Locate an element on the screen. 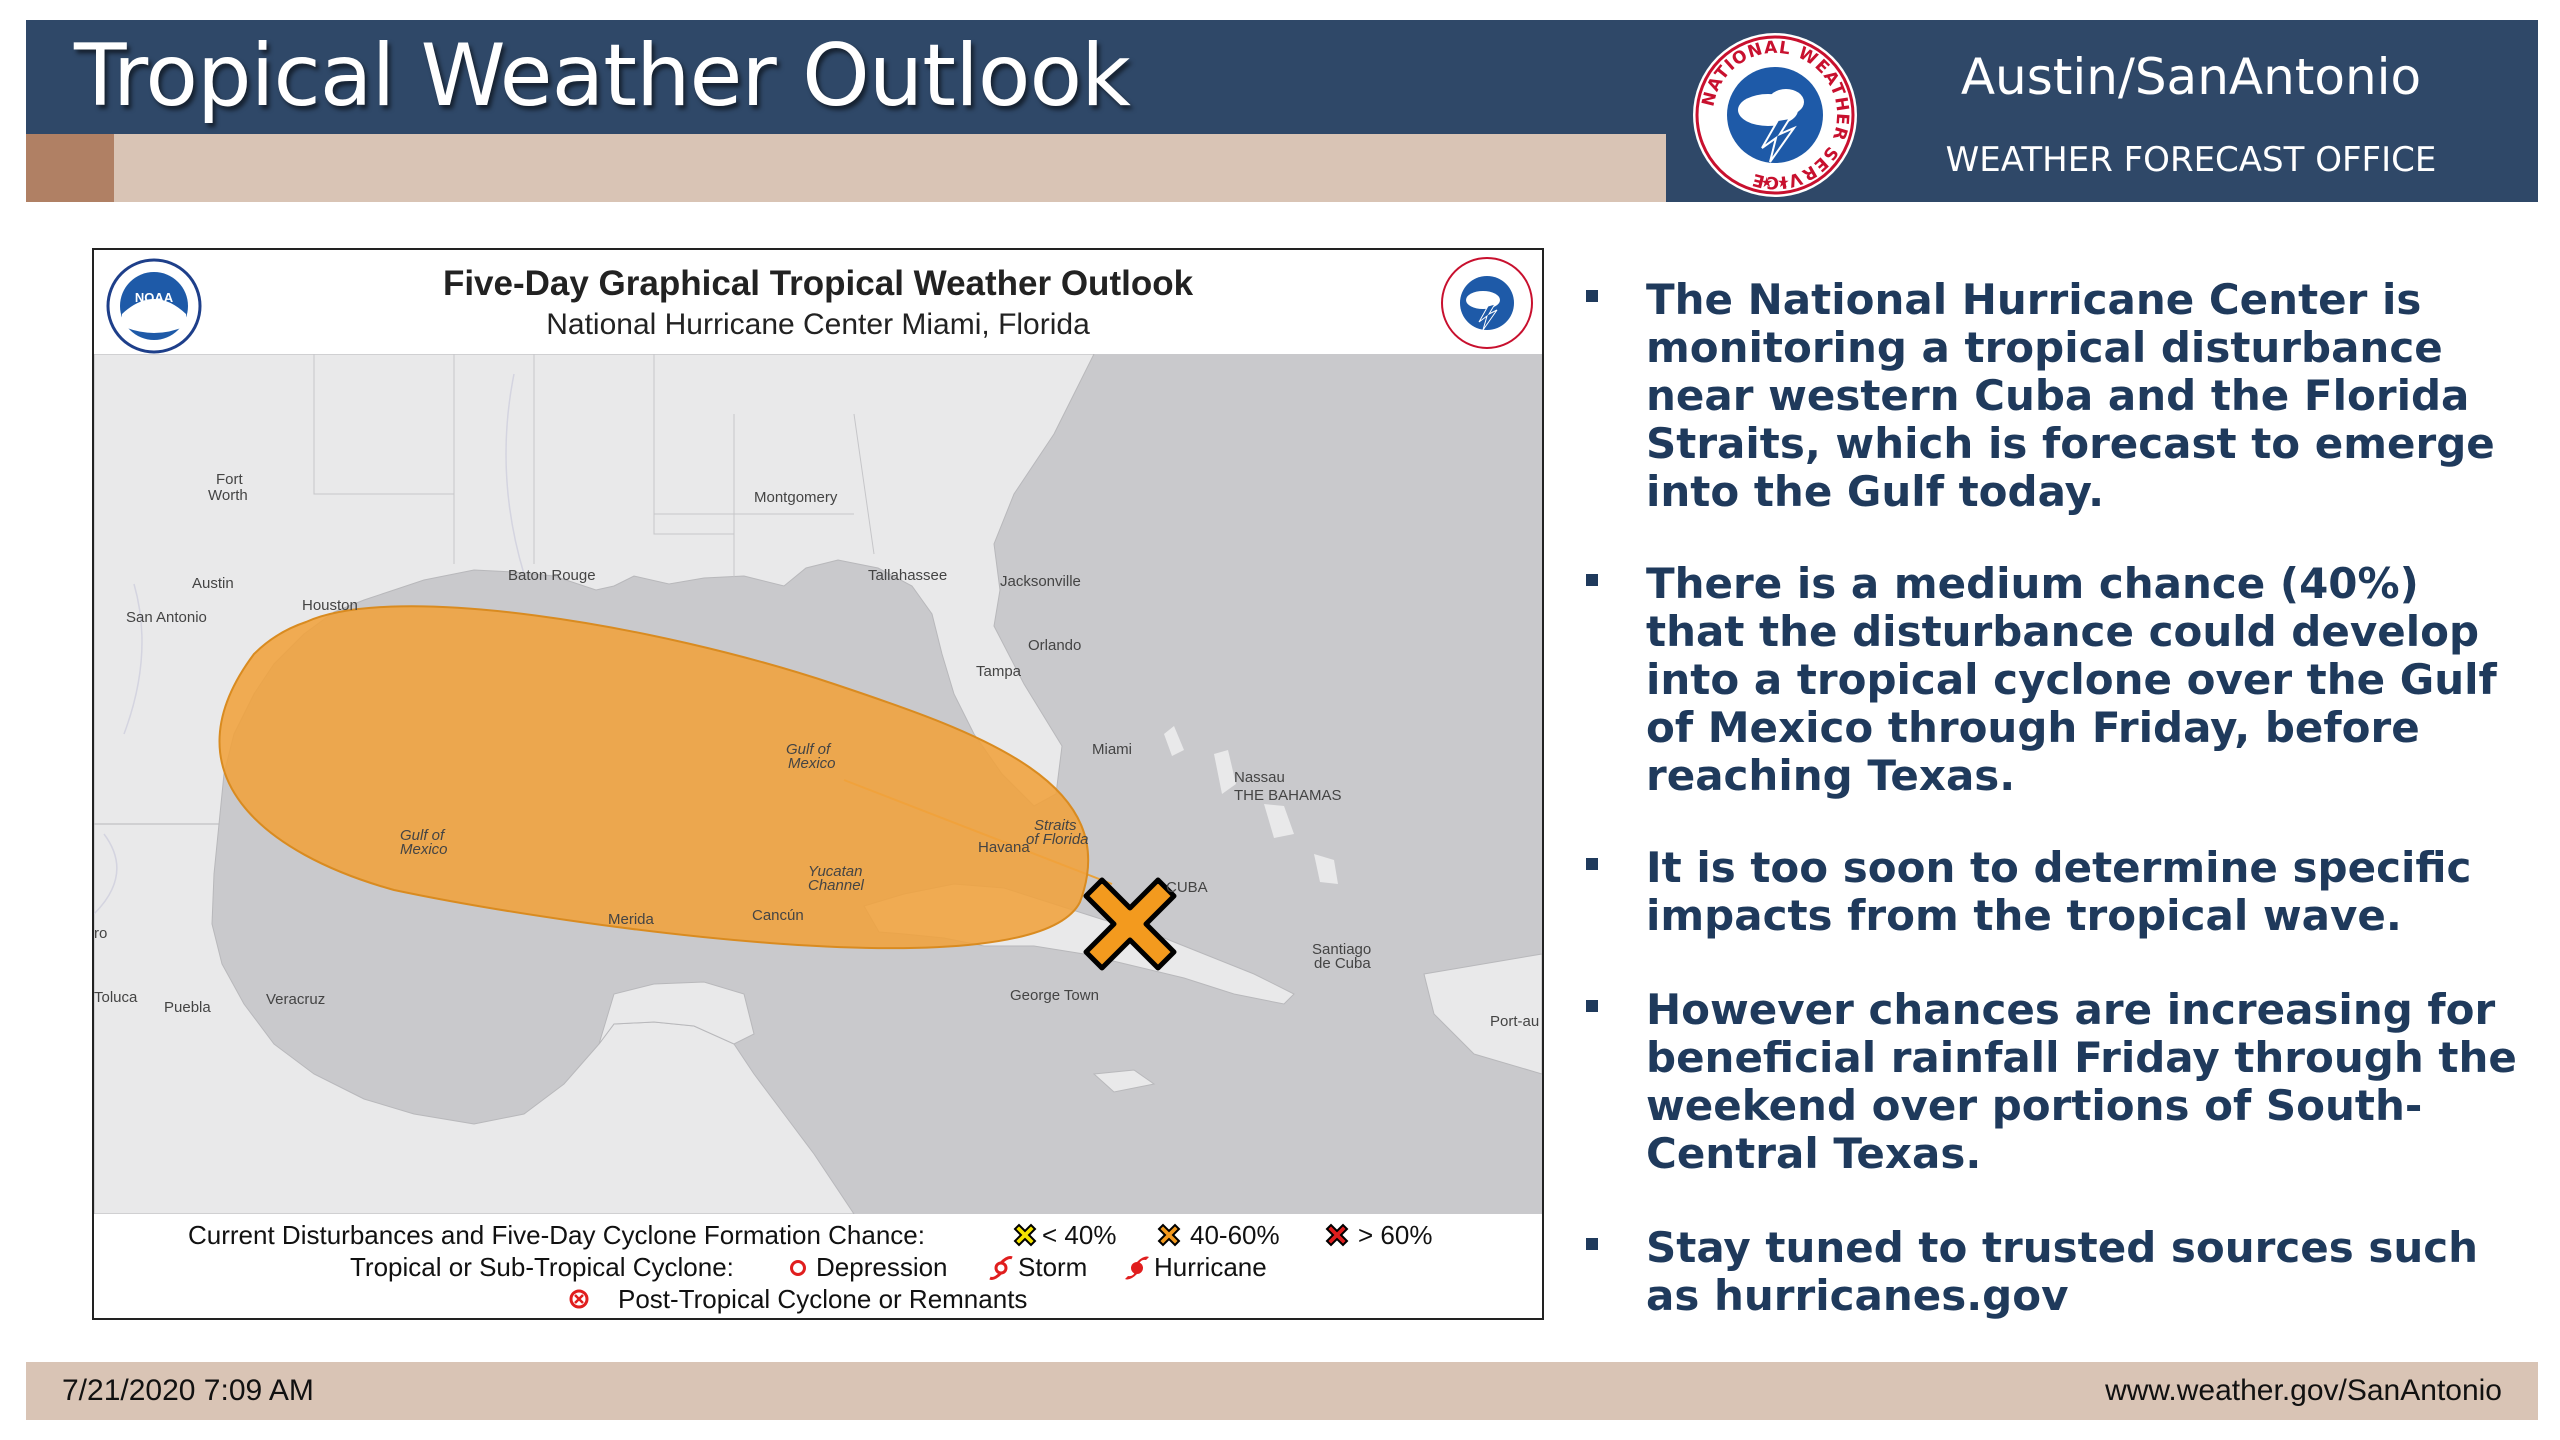  legend-cyclone-label: Tropical or Sub-Tropical Cyclone: is located at coordinates (542, 1267).